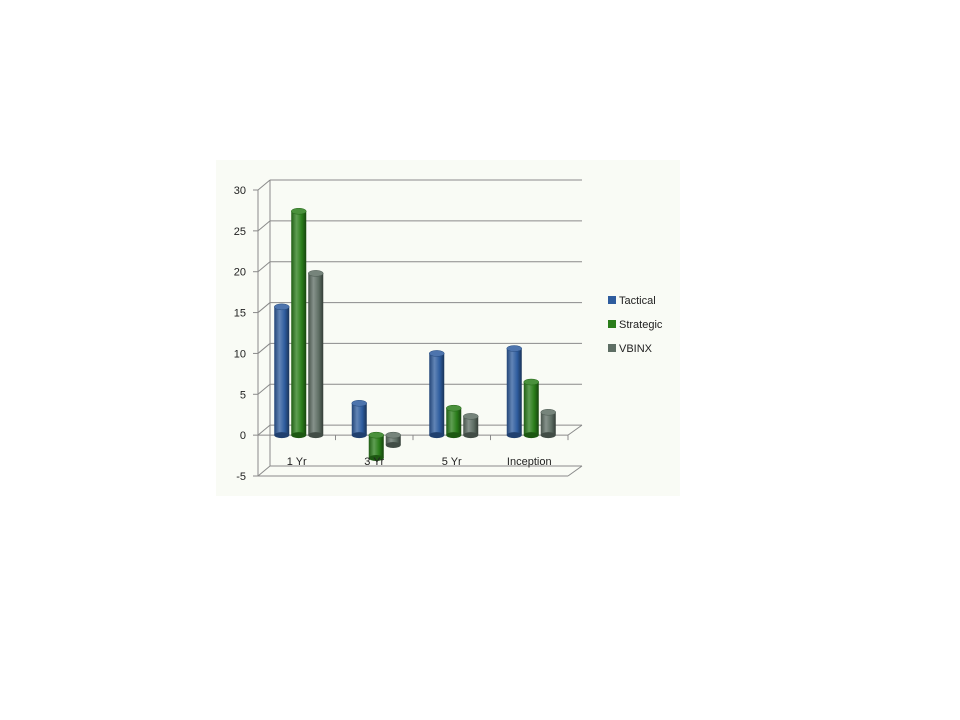 This screenshot has height=720, width=960. I want to click on category-label-3-yr: 3 Yr, so click(374, 462).